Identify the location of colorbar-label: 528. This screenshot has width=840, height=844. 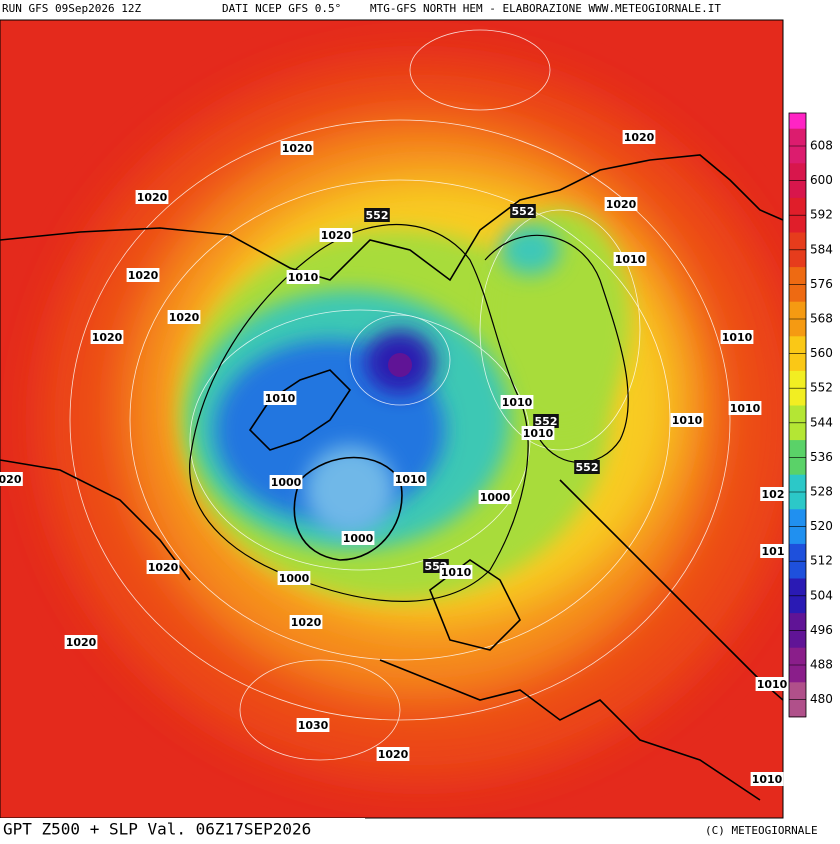
(821, 492).